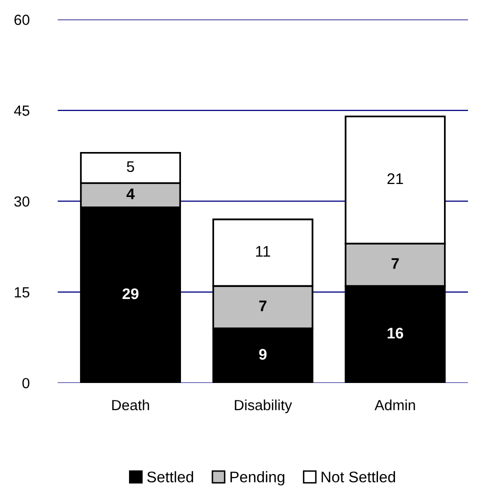 The height and width of the screenshot is (489, 481). I want to click on x-tick-label: Disability, so click(263, 407).